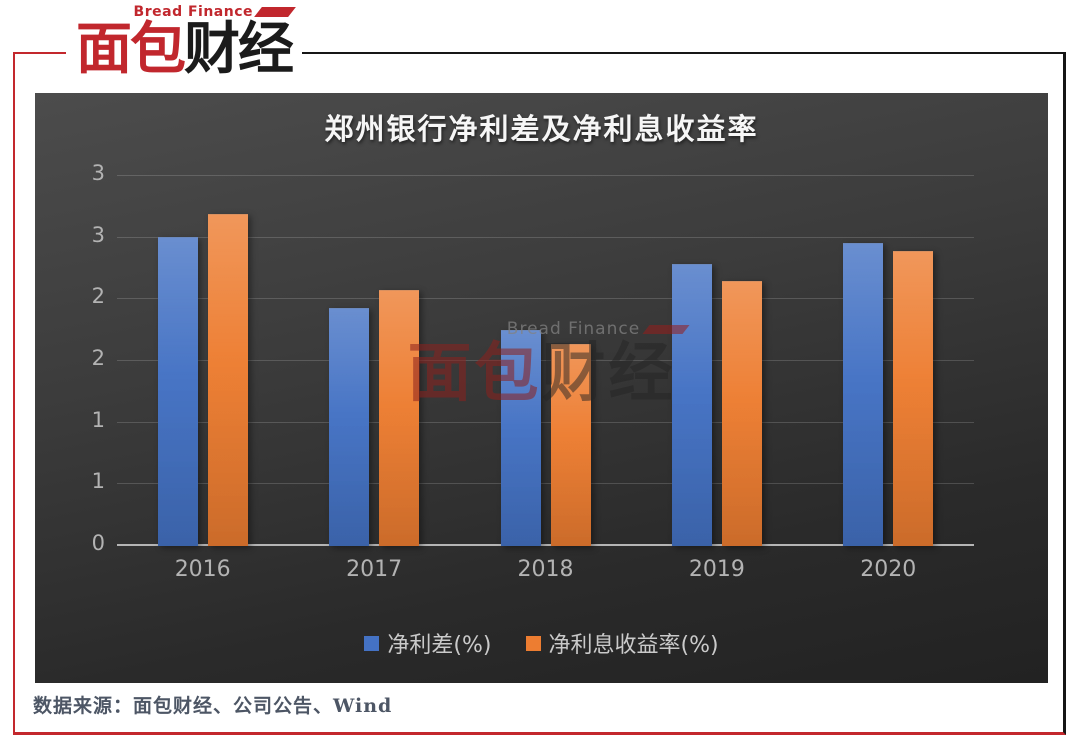  Describe the element at coordinates (541, 129) in the screenshot. I see `chart-title: 郑州银行净利差及净利息收益率` at that location.